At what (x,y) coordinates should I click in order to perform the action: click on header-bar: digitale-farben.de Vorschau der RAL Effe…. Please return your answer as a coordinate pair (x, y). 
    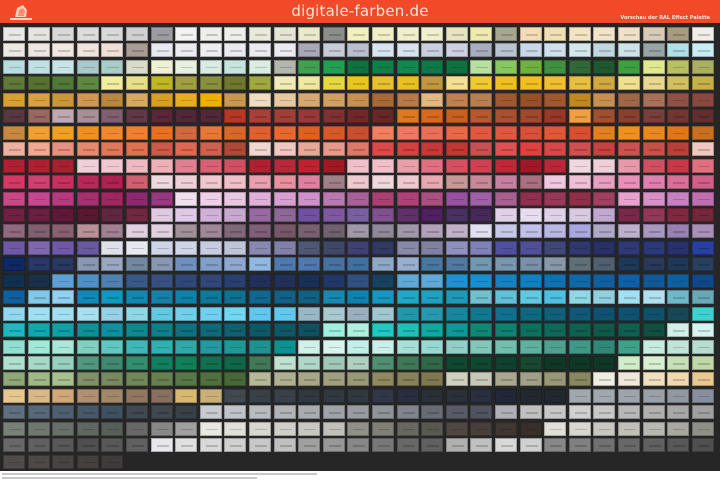
    Looking at the image, I should click on (360, 11).